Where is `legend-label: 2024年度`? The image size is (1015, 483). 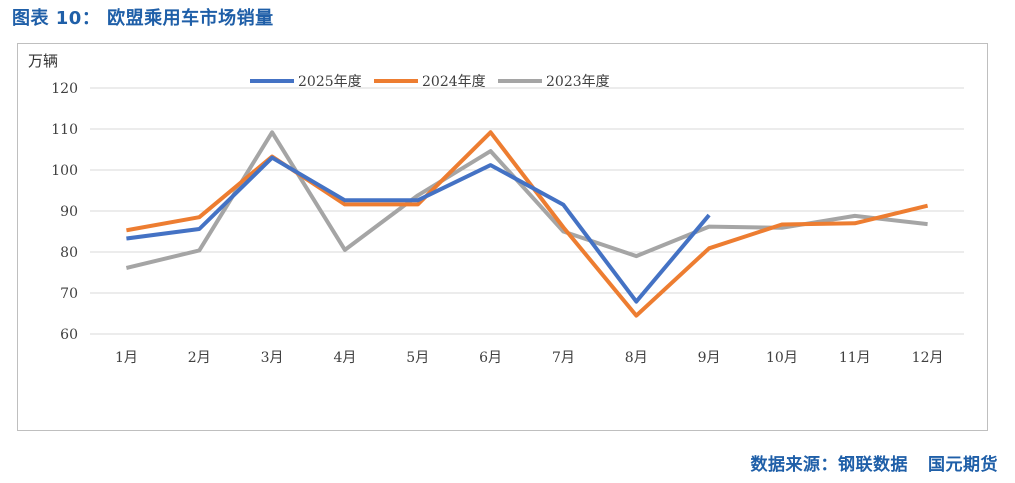
legend-label: 2024年度 is located at coordinates (454, 82).